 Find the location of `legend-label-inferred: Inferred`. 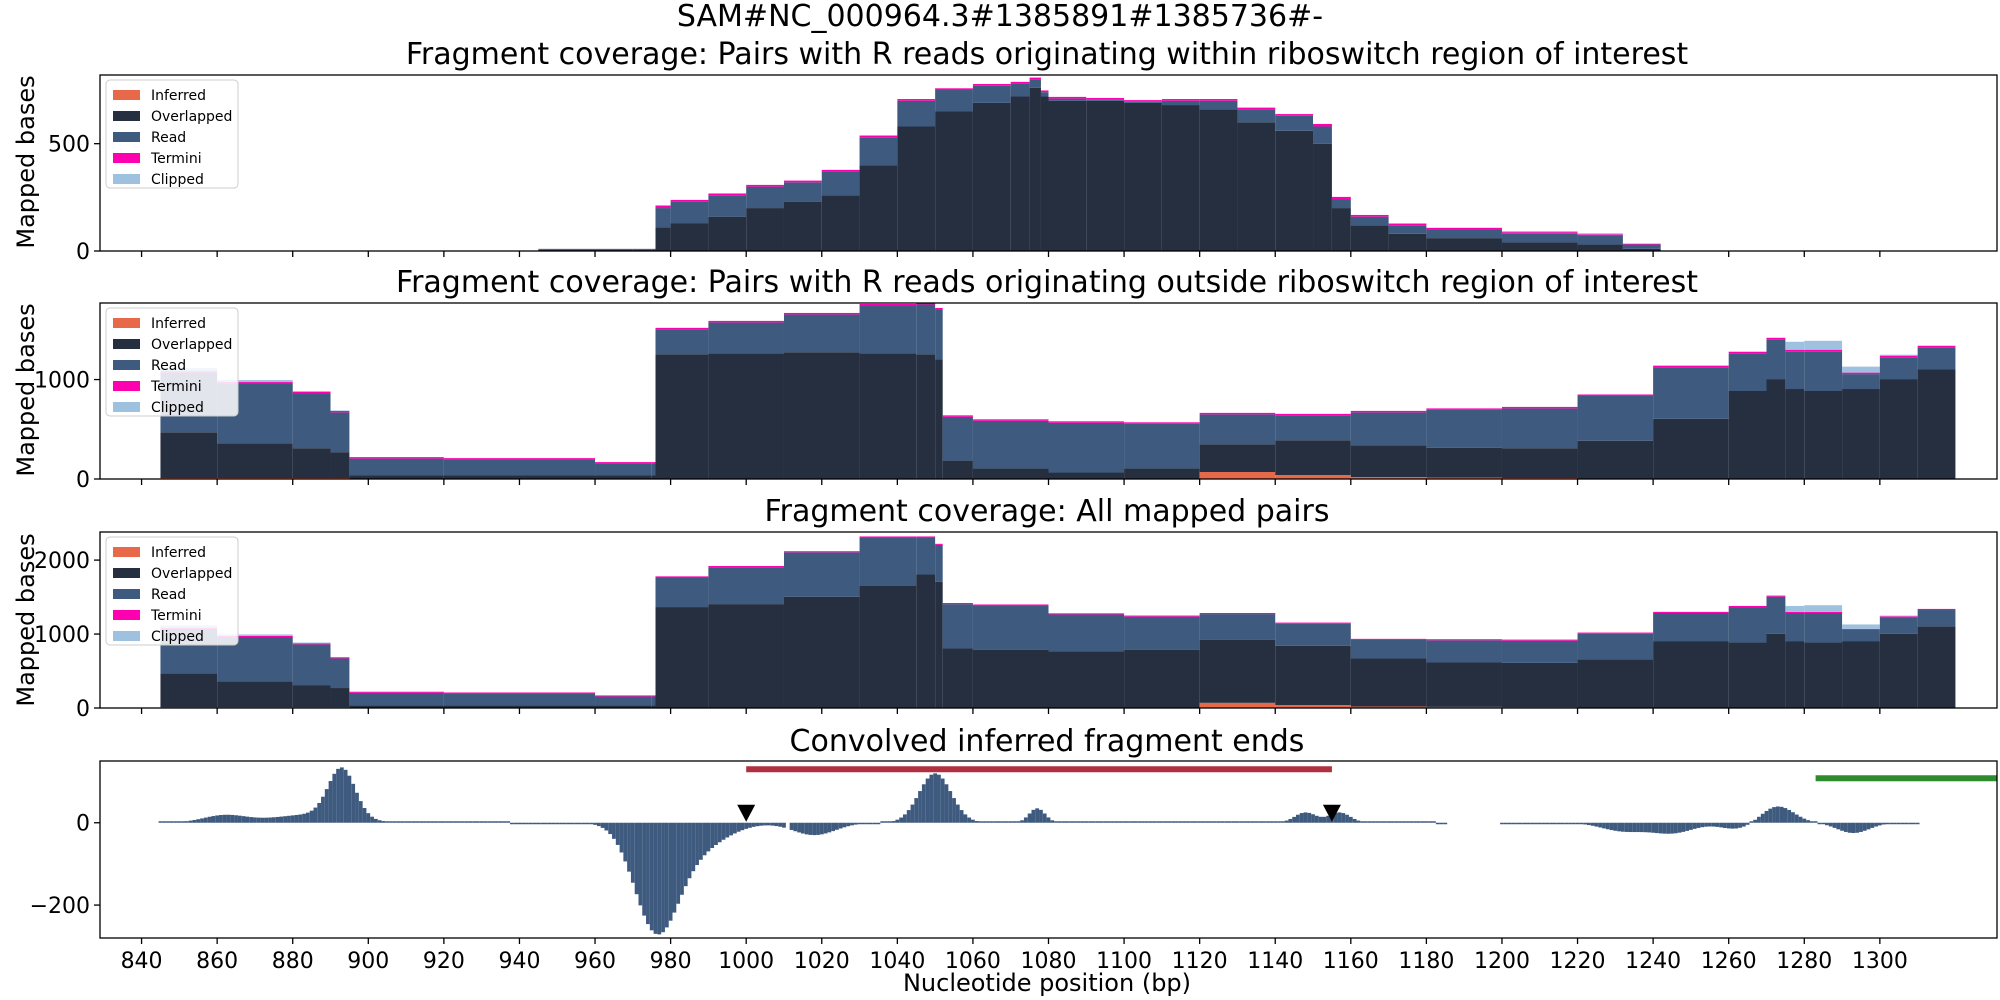

legend-label-inferred: Inferred is located at coordinates (178, 96).